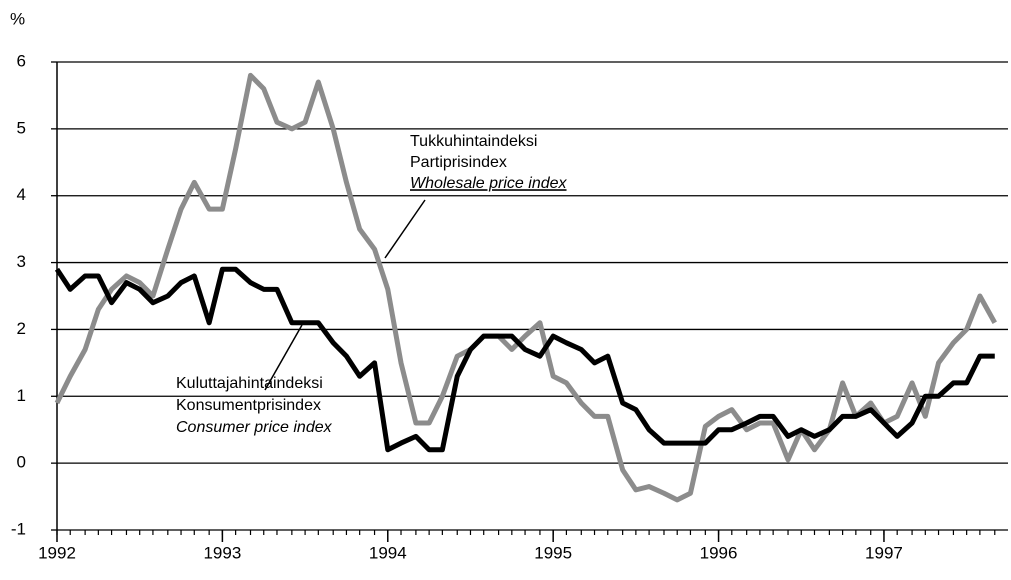 Image resolution: width=1011 pixels, height=580 pixels. I want to click on x-tick-label: 1993, so click(222, 552).